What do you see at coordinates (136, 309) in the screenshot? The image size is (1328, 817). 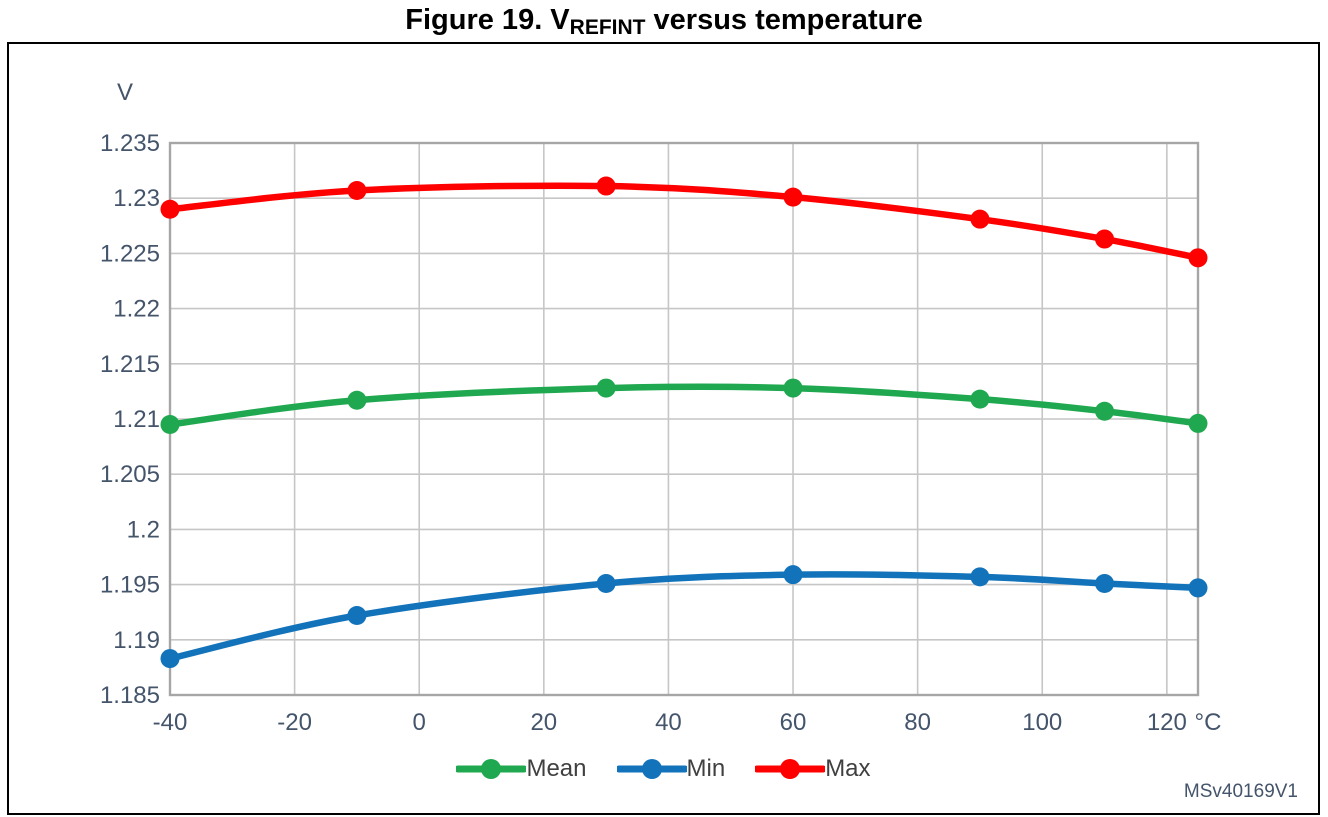 I see `y-tick-label: 1.22` at bounding box center [136, 309].